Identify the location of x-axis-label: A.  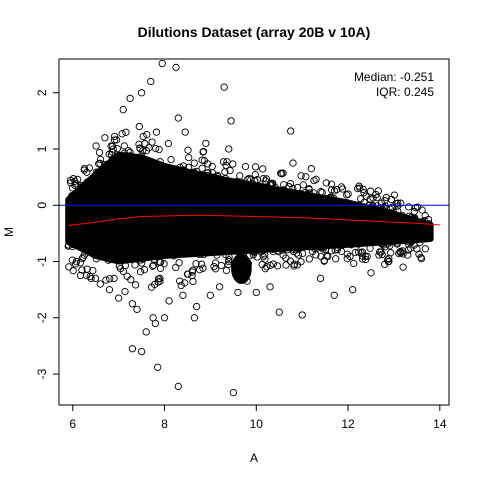
(254, 458).